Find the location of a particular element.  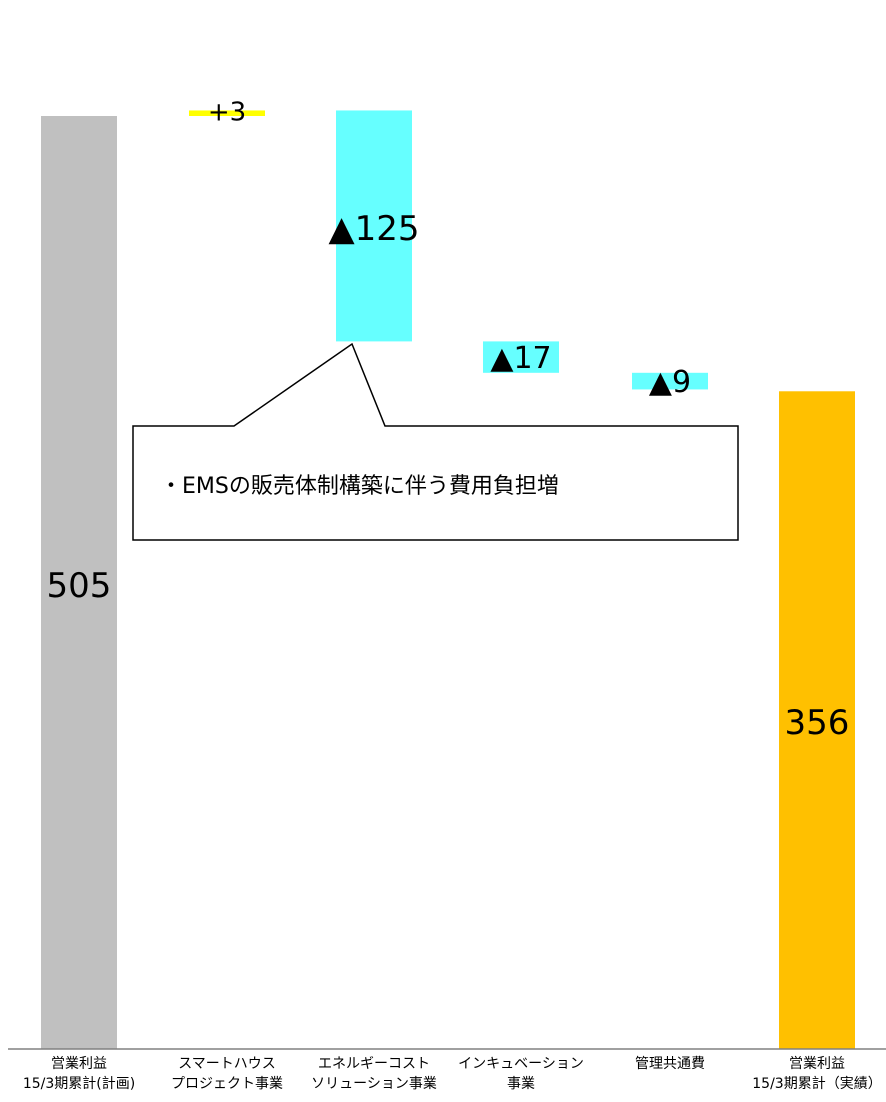

category-label-line is located at coordinates (670, 1084).